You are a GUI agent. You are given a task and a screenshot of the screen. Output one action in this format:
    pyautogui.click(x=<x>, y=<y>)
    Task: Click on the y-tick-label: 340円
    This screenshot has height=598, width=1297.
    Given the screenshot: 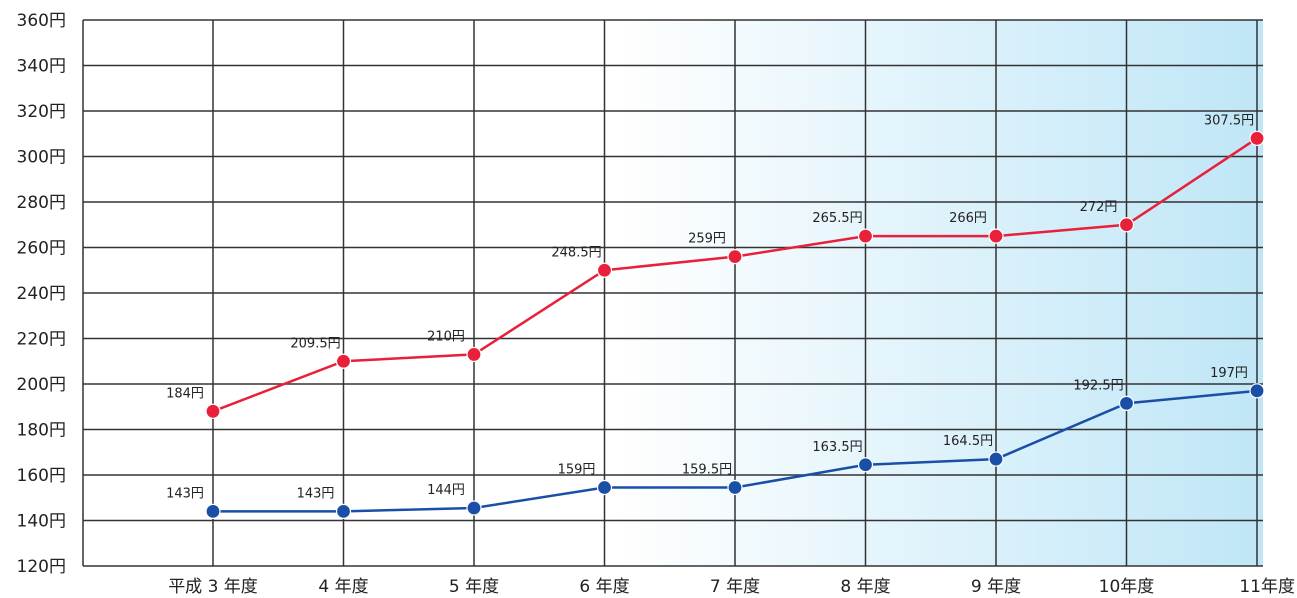 What is the action you would take?
    pyautogui.click(x=41, y=67)
    